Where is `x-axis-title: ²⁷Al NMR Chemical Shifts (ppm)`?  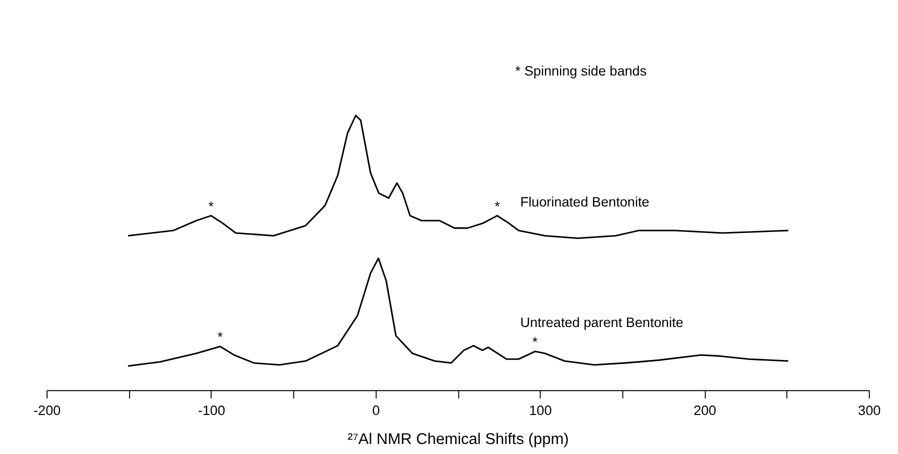
x-axis-title: ²⁷Al NMR Chemical Shifts (ppm) is located at coordinates (458, 439).